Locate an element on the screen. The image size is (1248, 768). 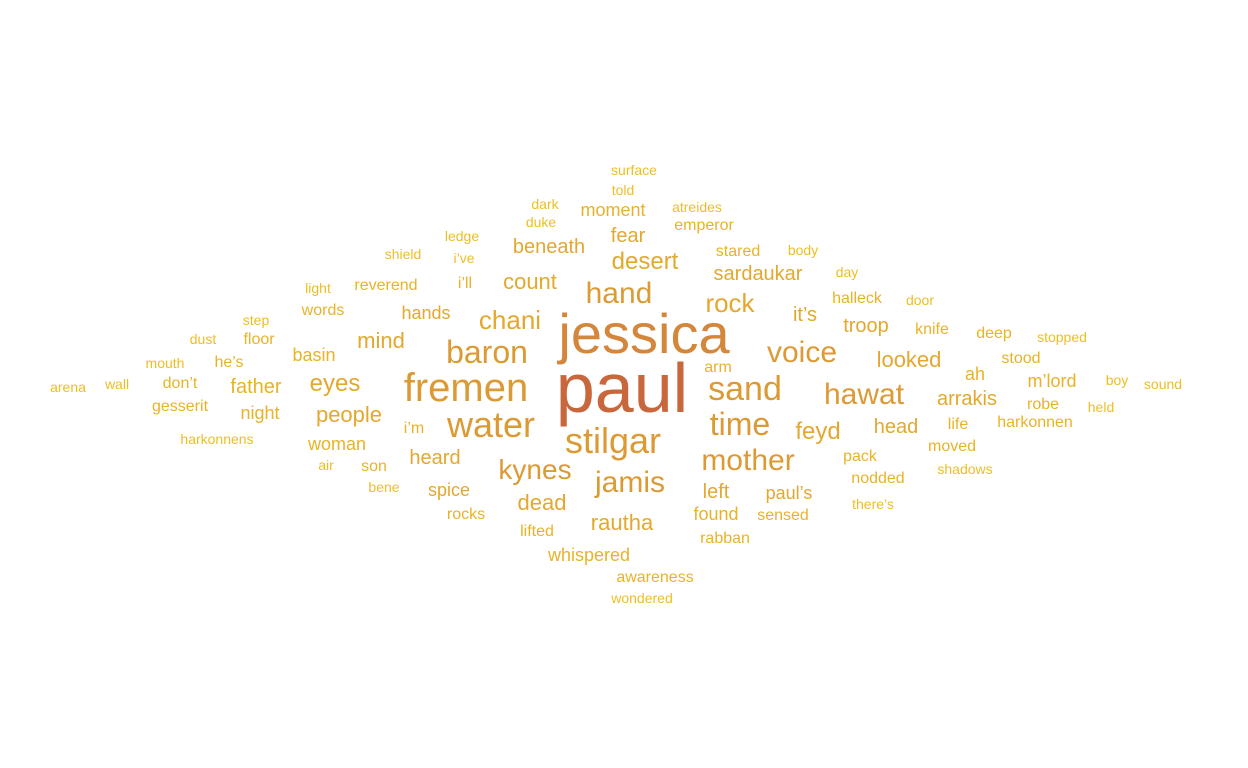
cloud-word: harkonnens is located at coordinates (217, 439).